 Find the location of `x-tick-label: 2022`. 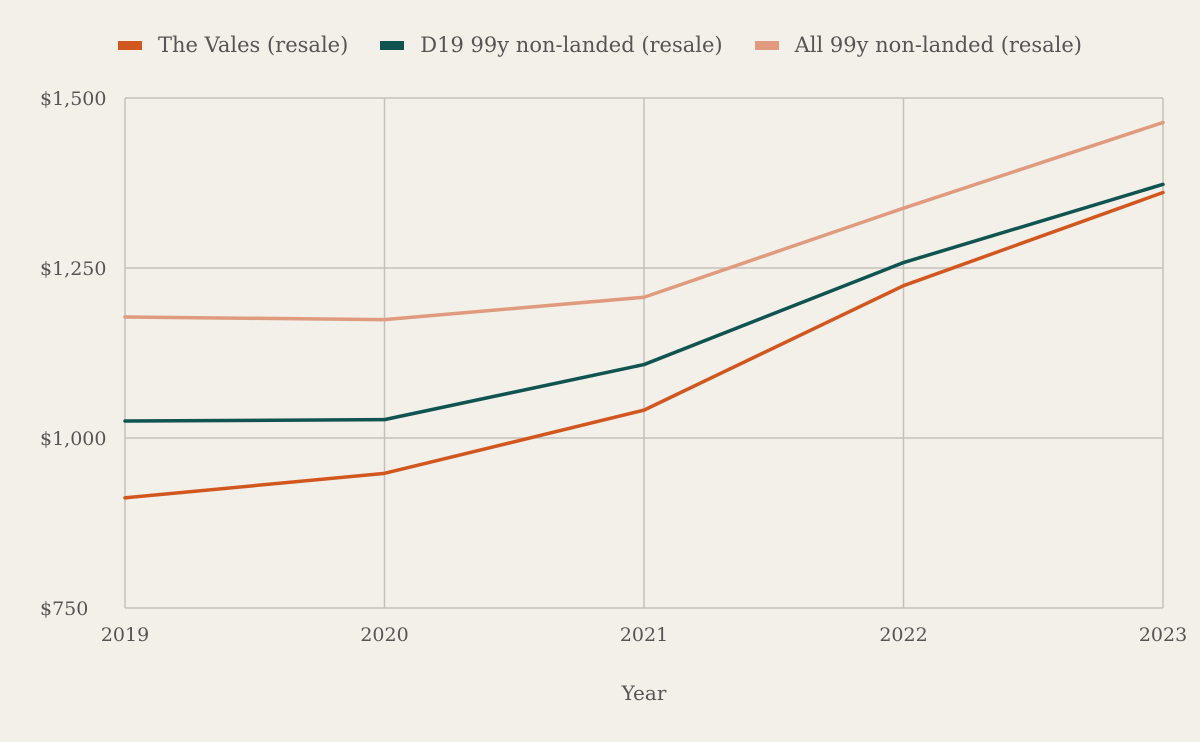

x-tick-label: 2022 is located at coordinates (903, 635).